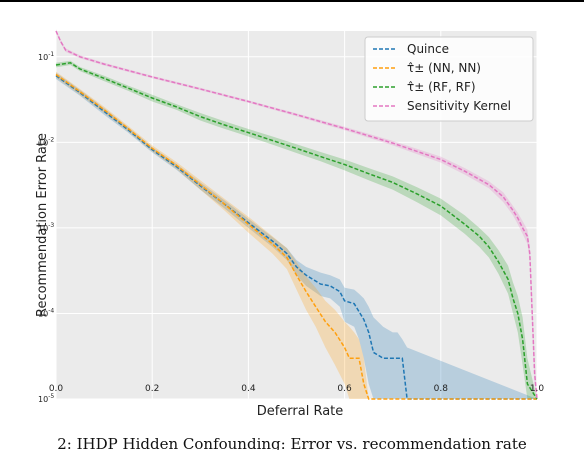  Describe the element at coordinates (441, 87) in the screenshot. I see `legend-entry: τ̂± (RF, RF)` at that location.